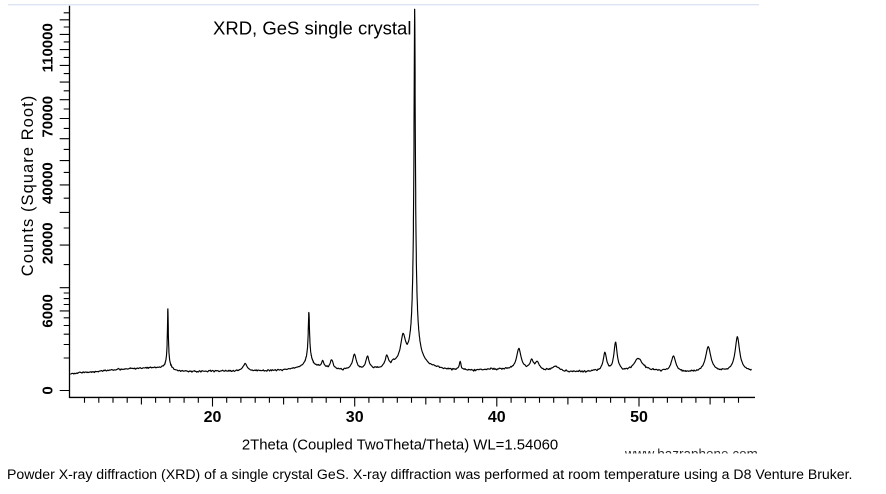 This screenshot has height=494, width=886. I want to click on svg-text: 70000, so click(48, 117).